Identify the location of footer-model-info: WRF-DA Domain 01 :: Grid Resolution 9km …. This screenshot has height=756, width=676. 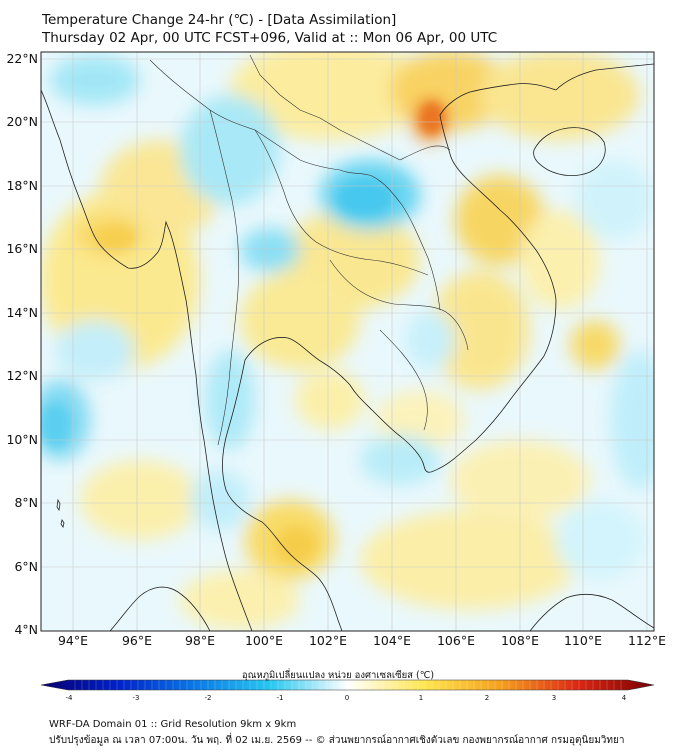
(173, 724).